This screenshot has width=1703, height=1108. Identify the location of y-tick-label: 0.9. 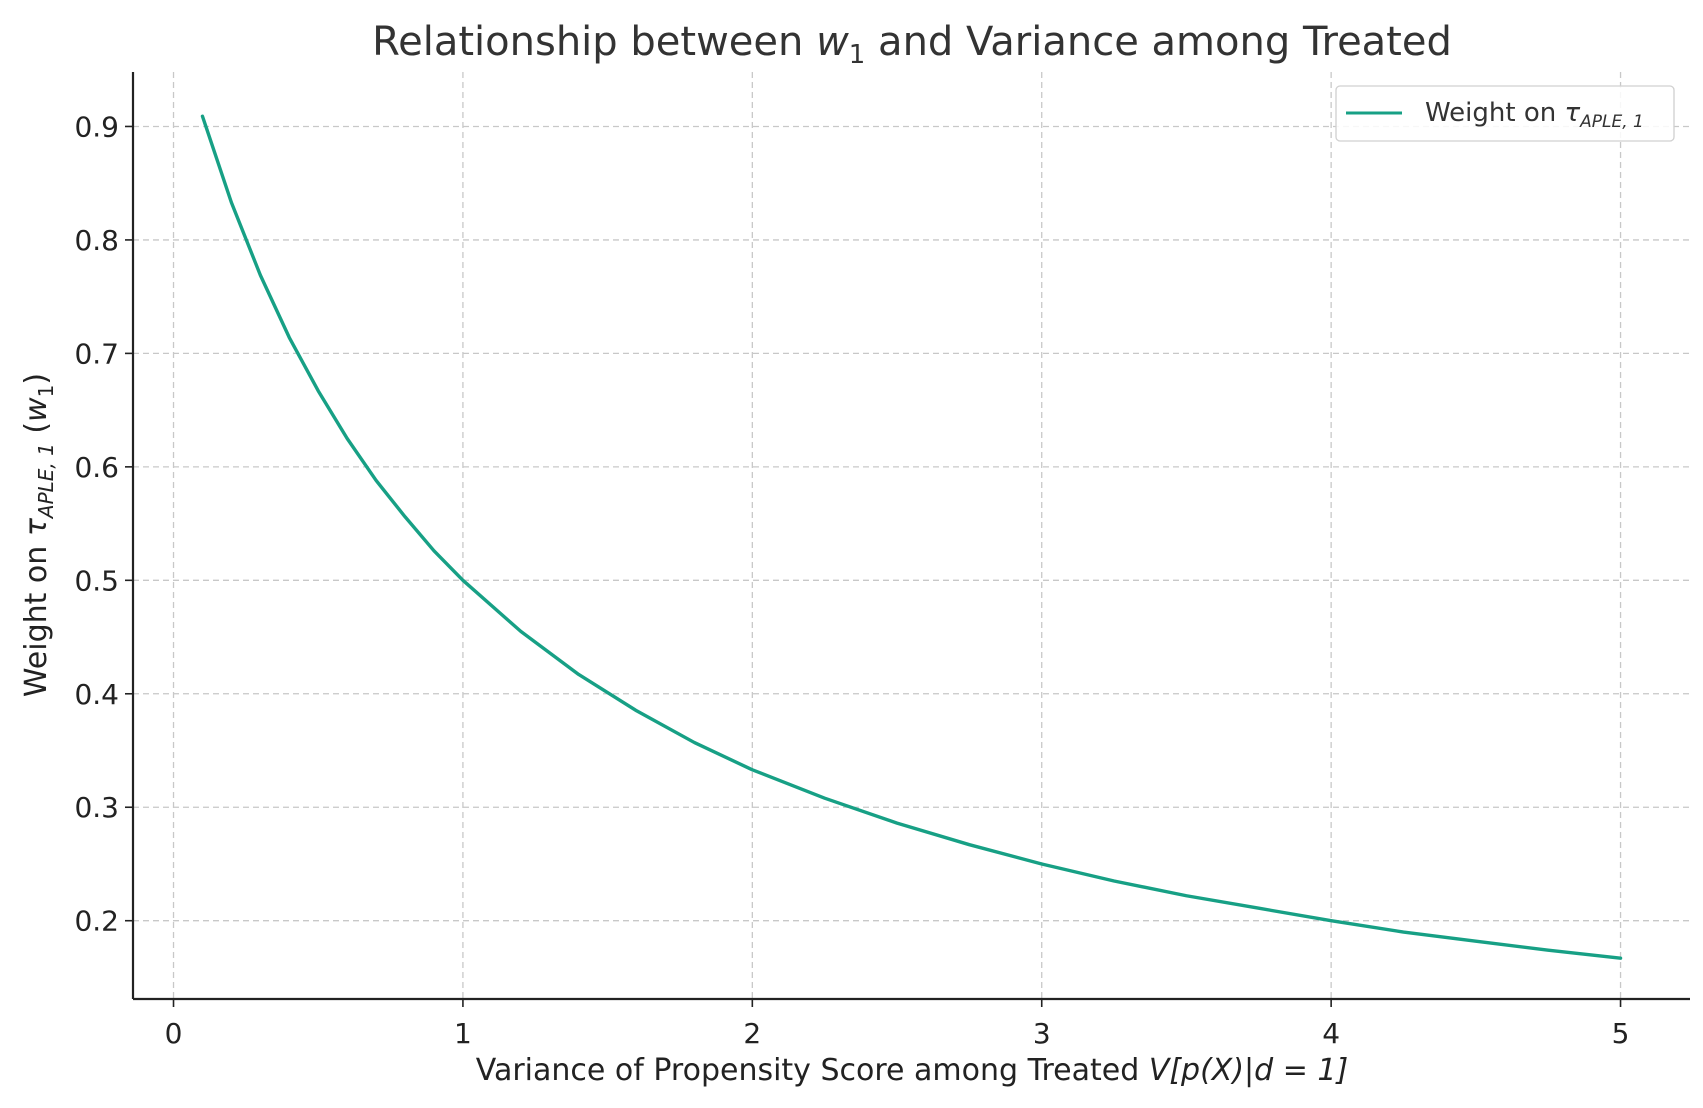
(96, 126).